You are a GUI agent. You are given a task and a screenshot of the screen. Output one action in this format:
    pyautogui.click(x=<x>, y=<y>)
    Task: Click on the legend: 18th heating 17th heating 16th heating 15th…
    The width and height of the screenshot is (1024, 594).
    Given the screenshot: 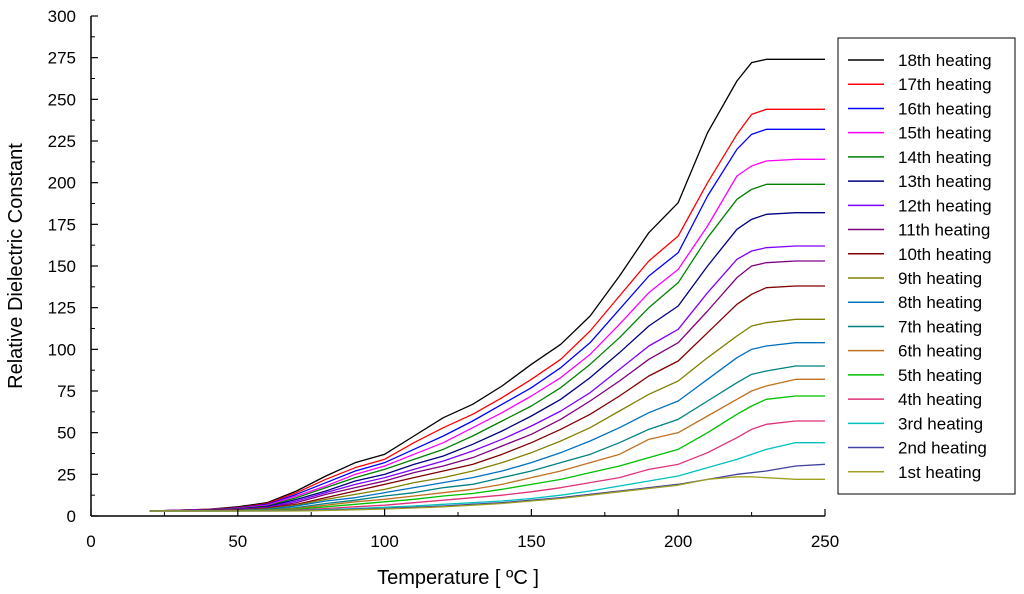 What is the action you would take?
    pyautogui.click(x=926, y=266)
    